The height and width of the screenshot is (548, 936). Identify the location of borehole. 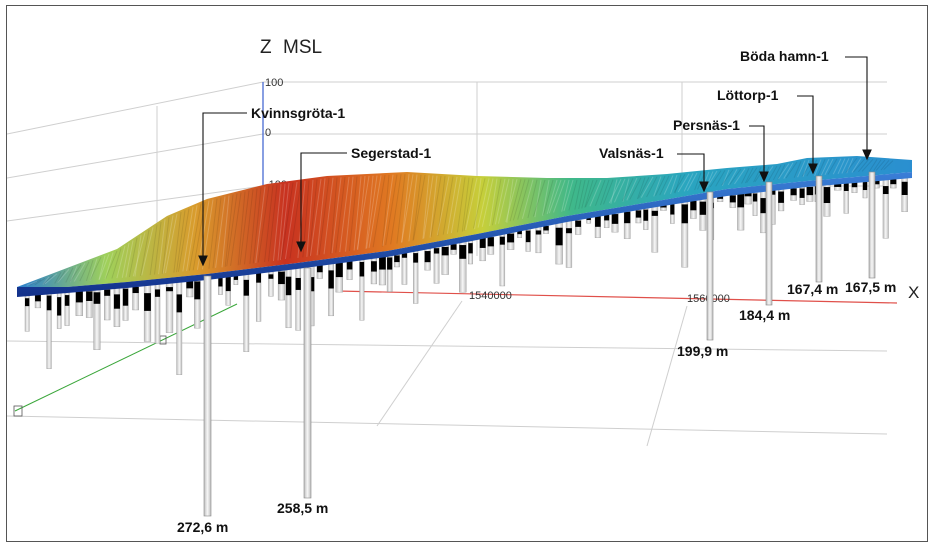
(569, 243).